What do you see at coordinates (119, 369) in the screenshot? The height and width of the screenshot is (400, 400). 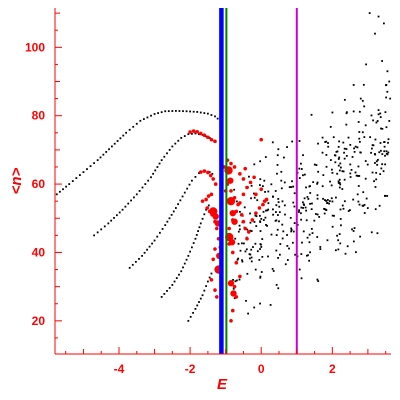 I see `x-tick-label: -4` at bounding box center [119, 369].